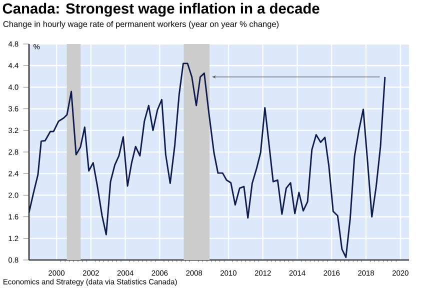 The height and width of the screenshot is (292, 448). I want to click on chart-title: Canada: Strongest wage inflation in a decade, so click(161, 9).